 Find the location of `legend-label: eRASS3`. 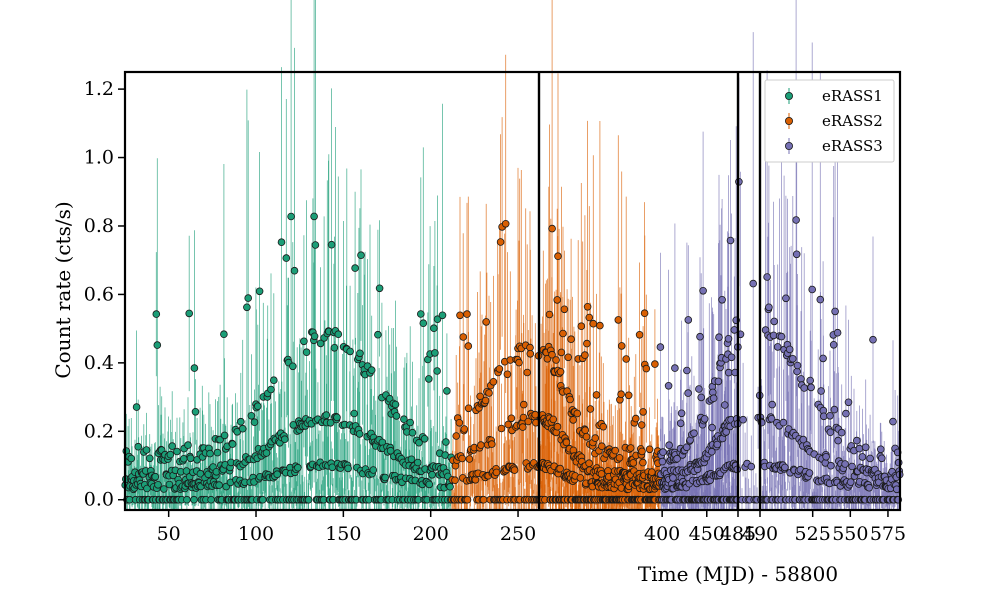

legend-label: eRASS3 is located at coordinates (852, 146).